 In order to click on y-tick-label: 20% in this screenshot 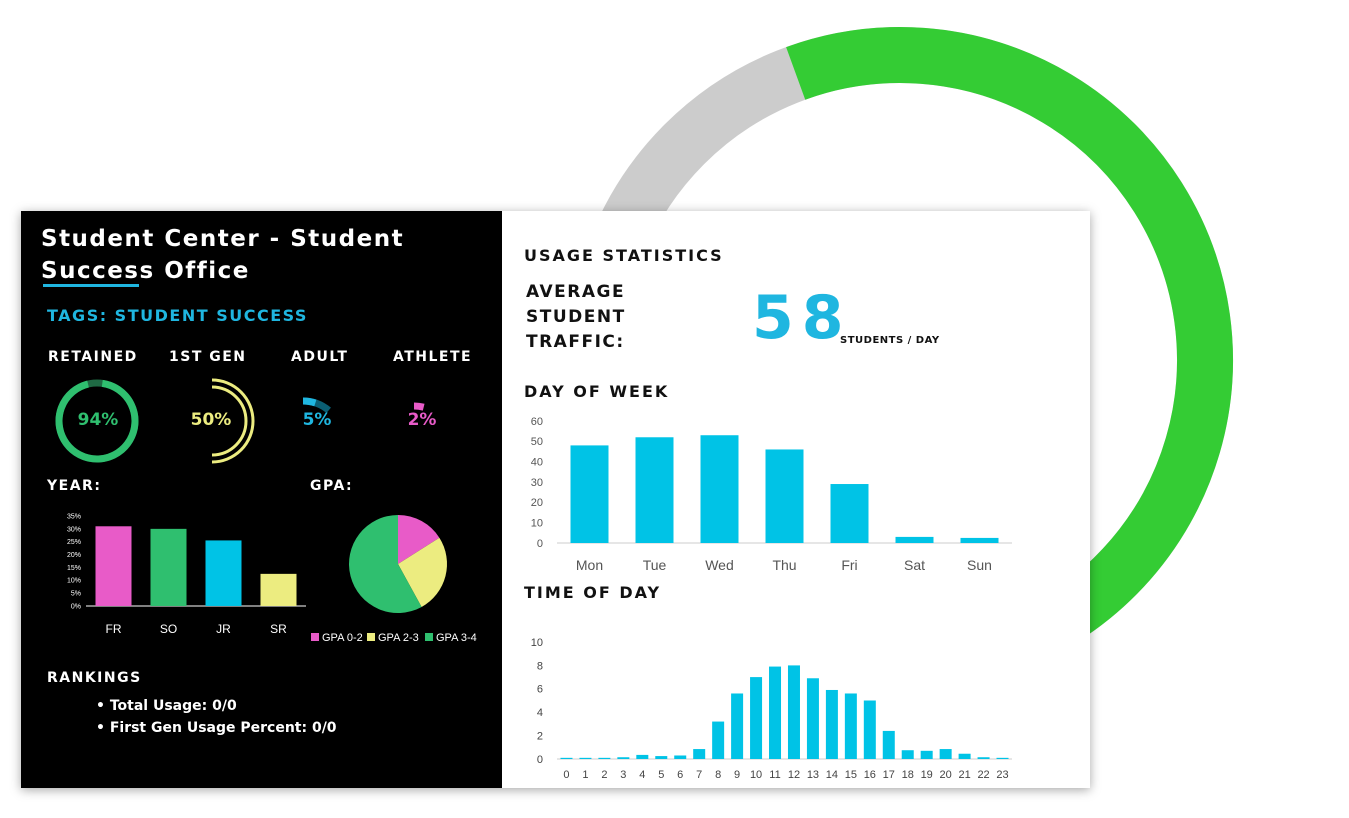, I will do `click(74, 555)`.